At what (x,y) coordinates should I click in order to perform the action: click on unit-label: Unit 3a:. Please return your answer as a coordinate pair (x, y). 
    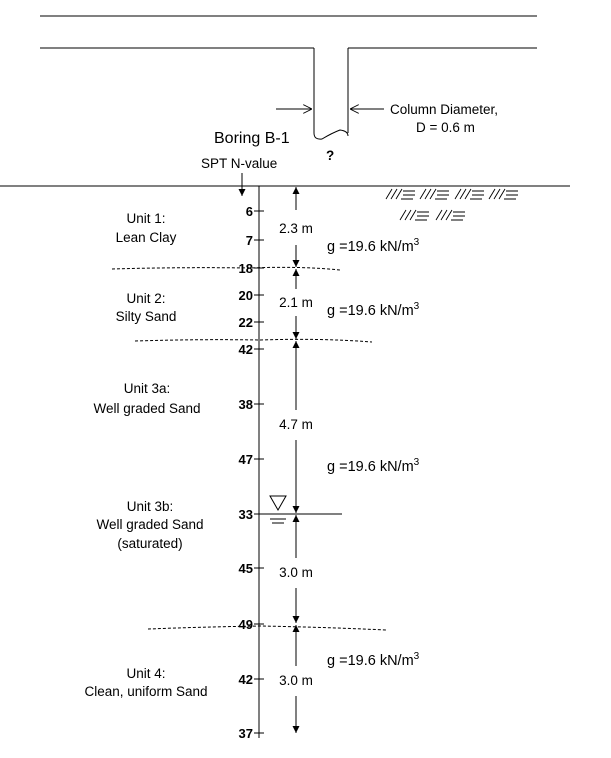
    Looking at the image, I should click on (147, 388).